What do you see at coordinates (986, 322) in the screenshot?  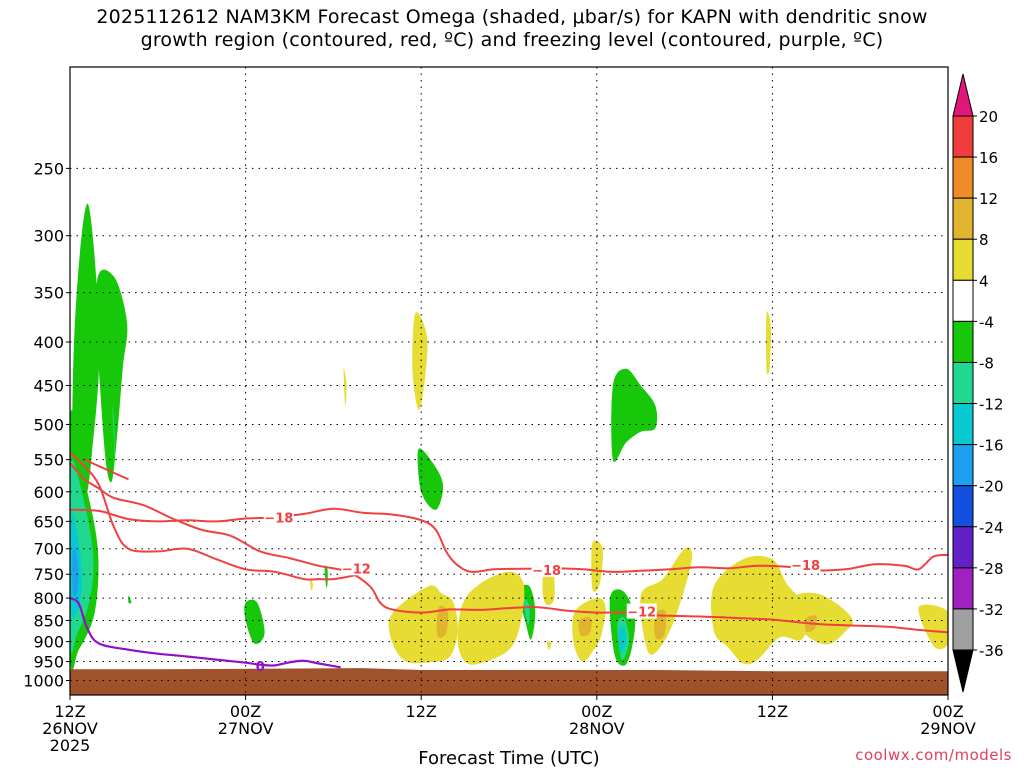 I see `colorbar-label: -4` at bounding box center [986, 322].